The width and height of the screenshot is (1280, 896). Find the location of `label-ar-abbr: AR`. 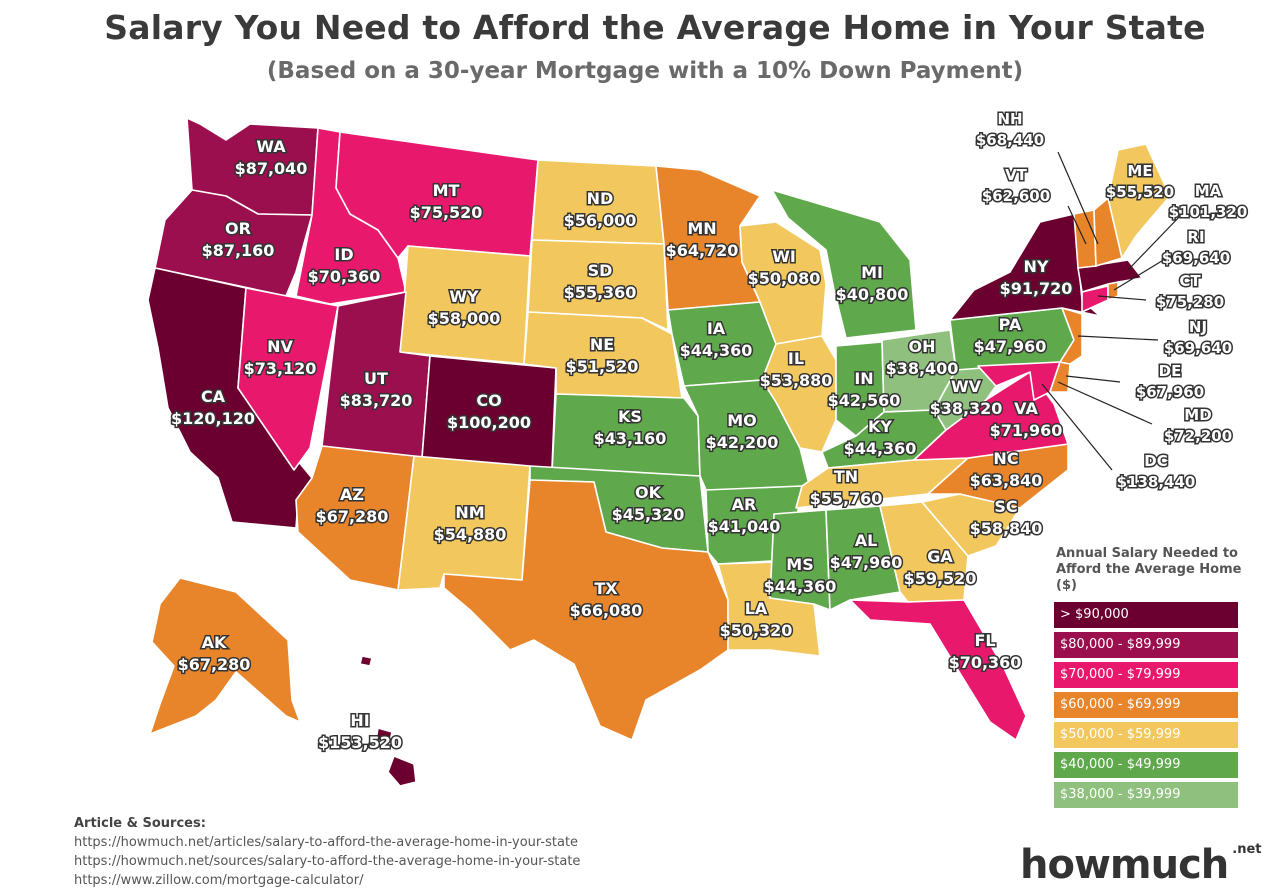

label-ar-abbr: AR is located at coordinates (744, 504).